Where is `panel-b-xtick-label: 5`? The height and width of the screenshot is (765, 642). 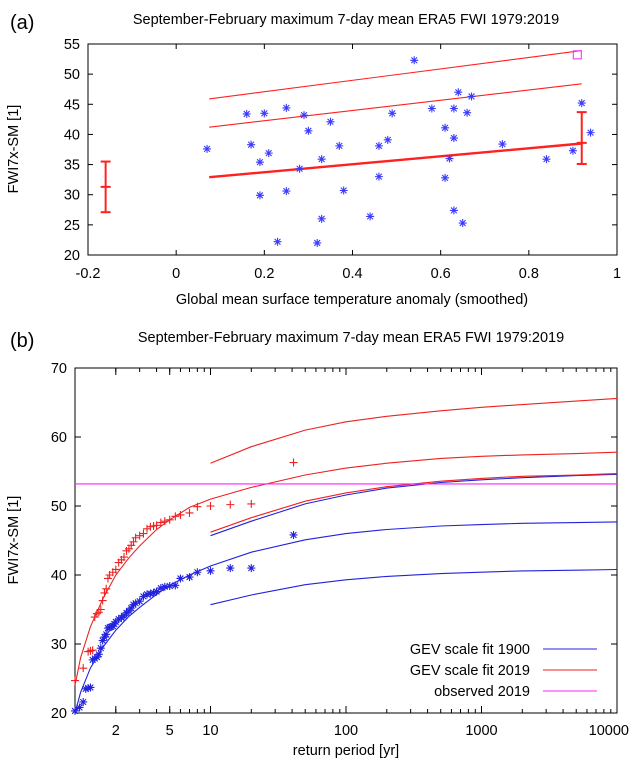
panel-b-xtick-label: 5 is located at coordinates (170, 731).